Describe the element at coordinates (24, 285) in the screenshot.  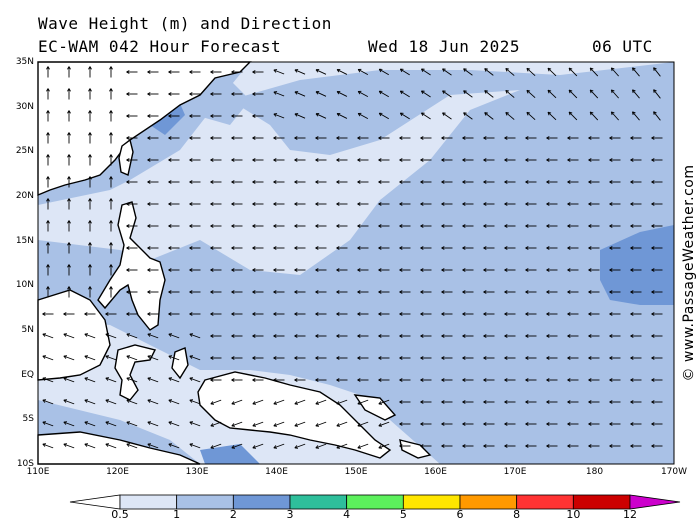
I see `lat-label: 10N` at that location.